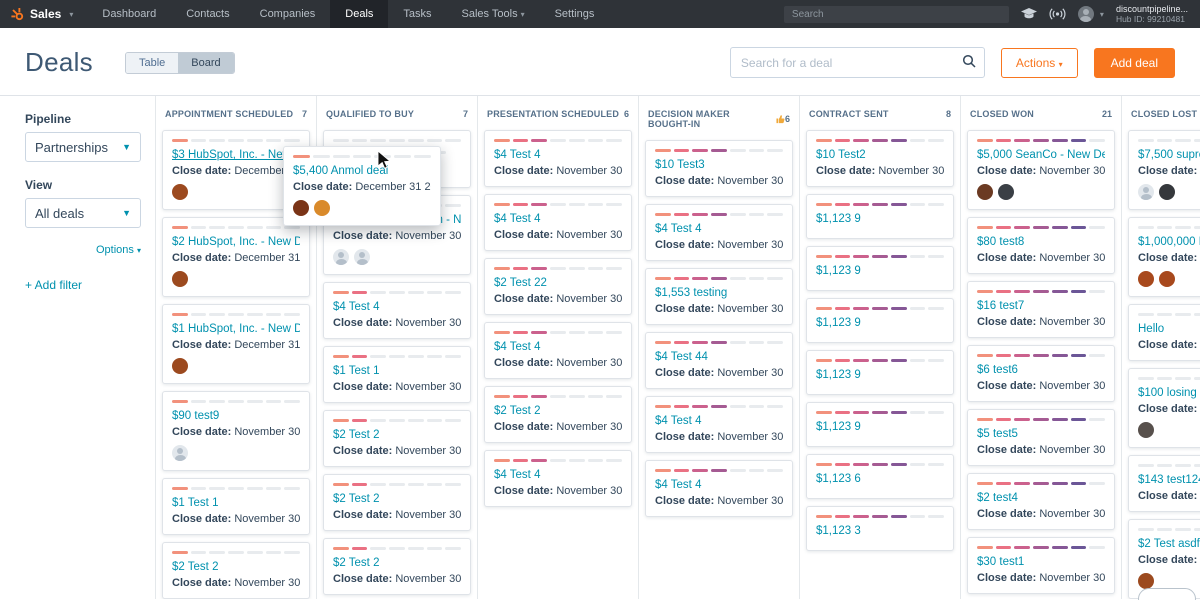 The image size is (1200, 600). What do you see at coordinates (1001, 306) in the screenshot?
I see `deal-title-link: $16 test7` at bounding box center [1001, 306].